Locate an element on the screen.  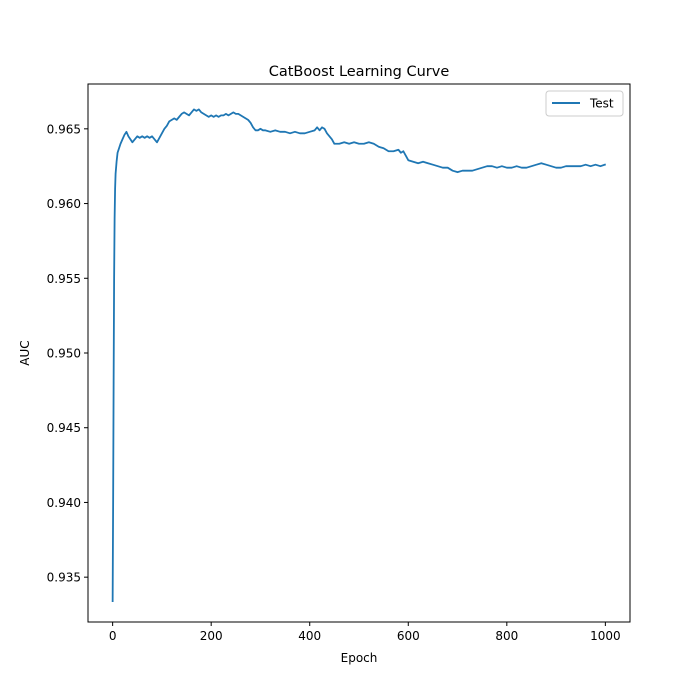
y-axis-title: AUC is located at coordinates (25, 352).